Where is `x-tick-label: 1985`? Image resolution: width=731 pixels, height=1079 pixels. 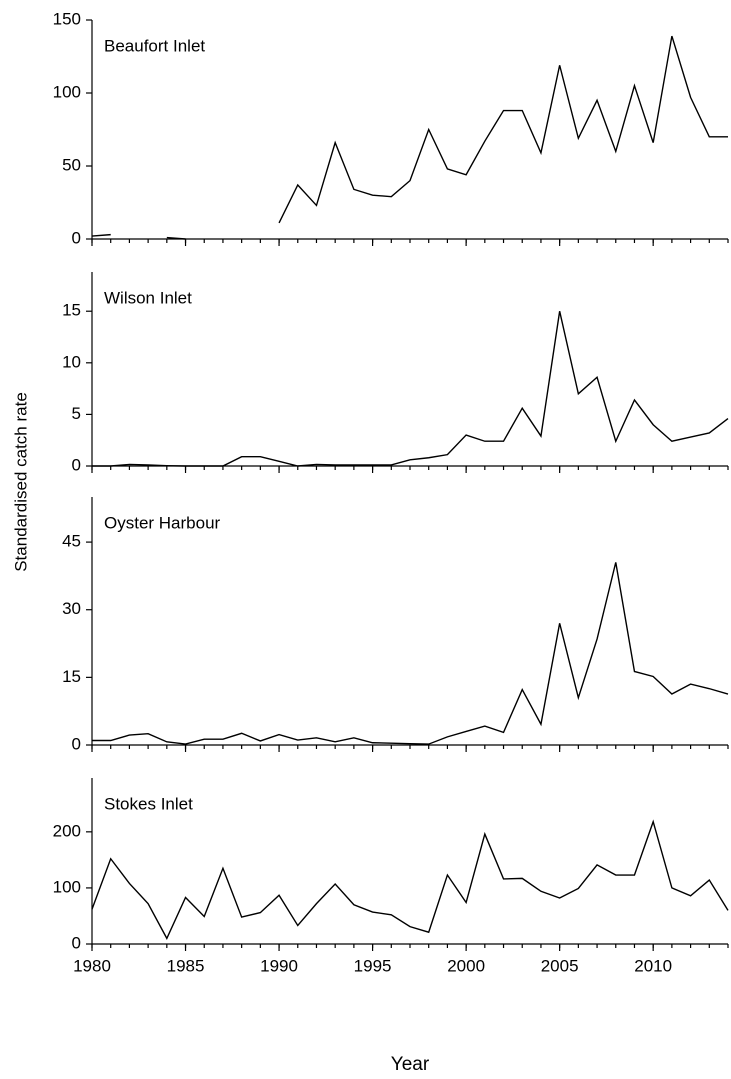
x-tick-label: 1985 is located at coordinates (186, 965).